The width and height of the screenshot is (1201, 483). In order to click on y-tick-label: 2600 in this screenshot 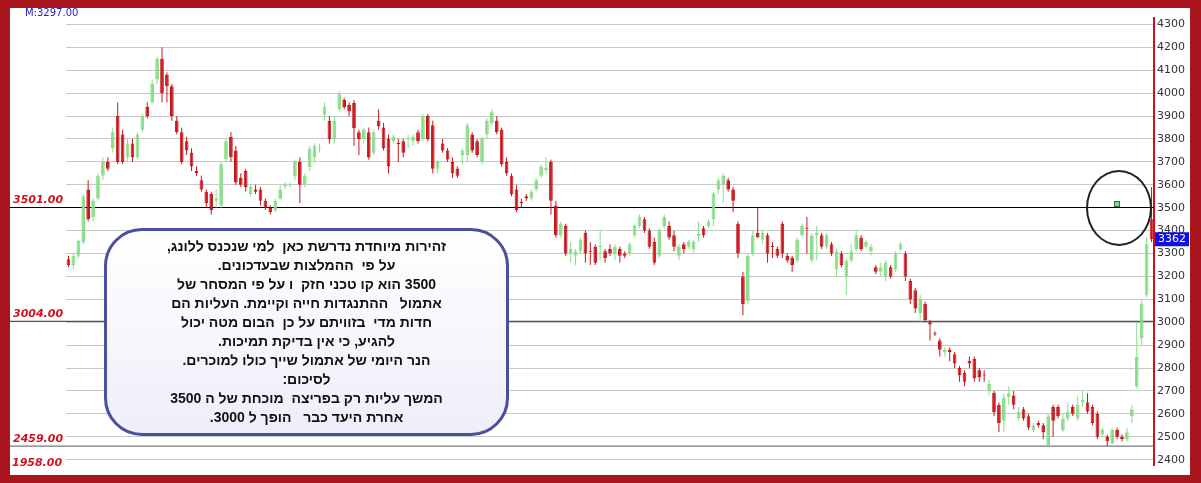, I will do `click(1171, 413)`.